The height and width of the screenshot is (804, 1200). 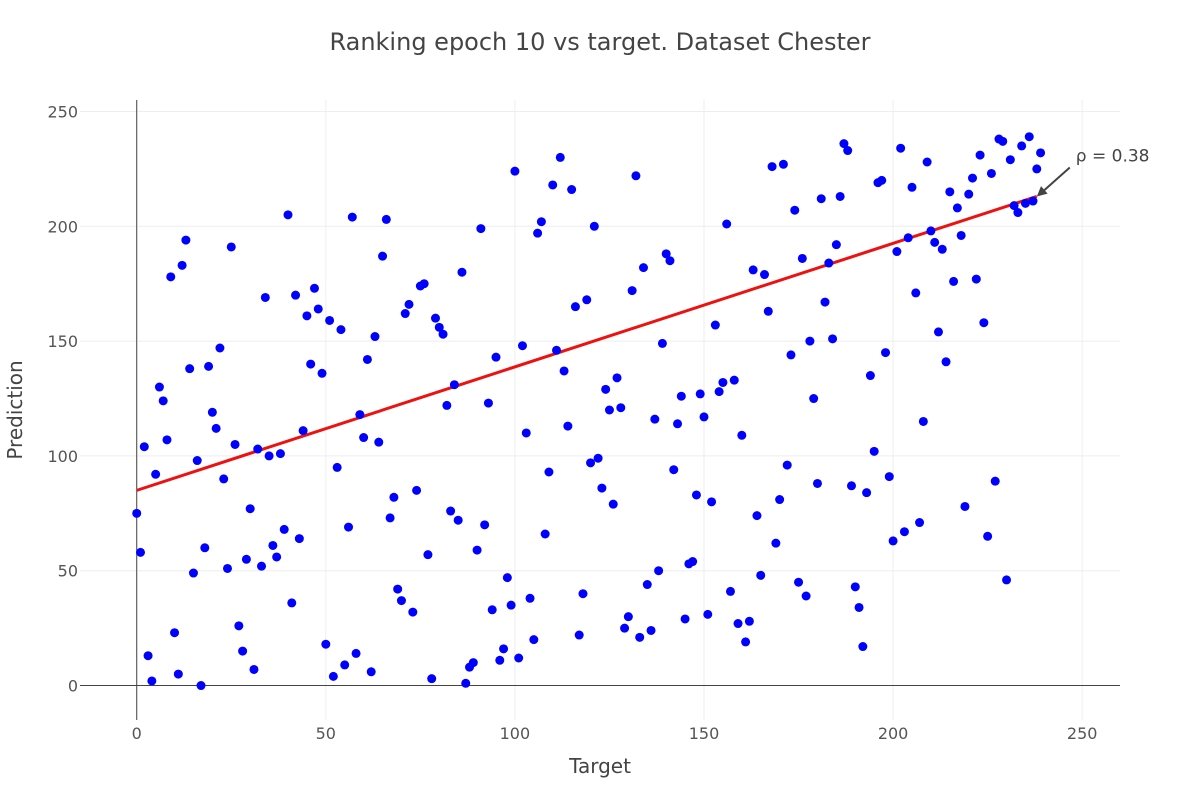 I want to click on annotation-arrow, so click(x=1056, y=179).